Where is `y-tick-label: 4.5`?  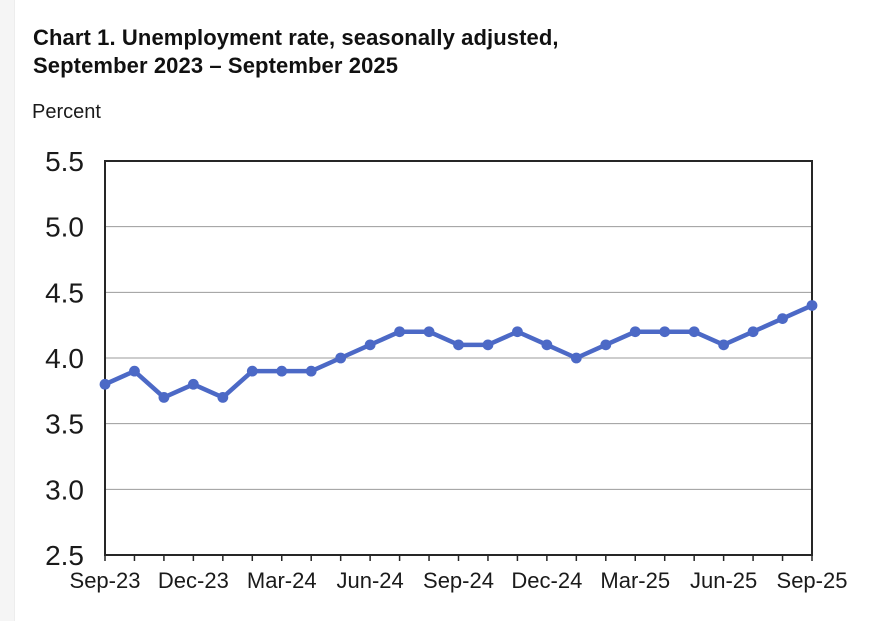
y-tick-label: 4.5 is located at coordinates (64, 292).